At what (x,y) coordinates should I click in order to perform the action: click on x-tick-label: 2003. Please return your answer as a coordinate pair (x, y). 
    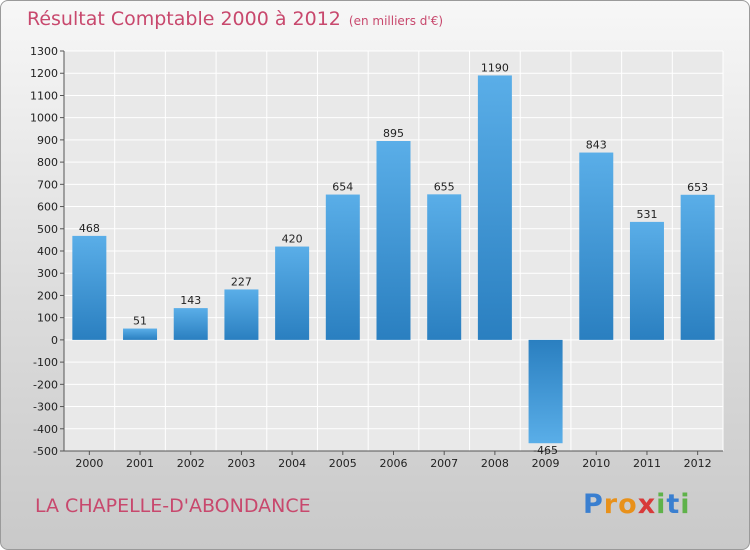
    Looking at the image, I should click on (241, 463).